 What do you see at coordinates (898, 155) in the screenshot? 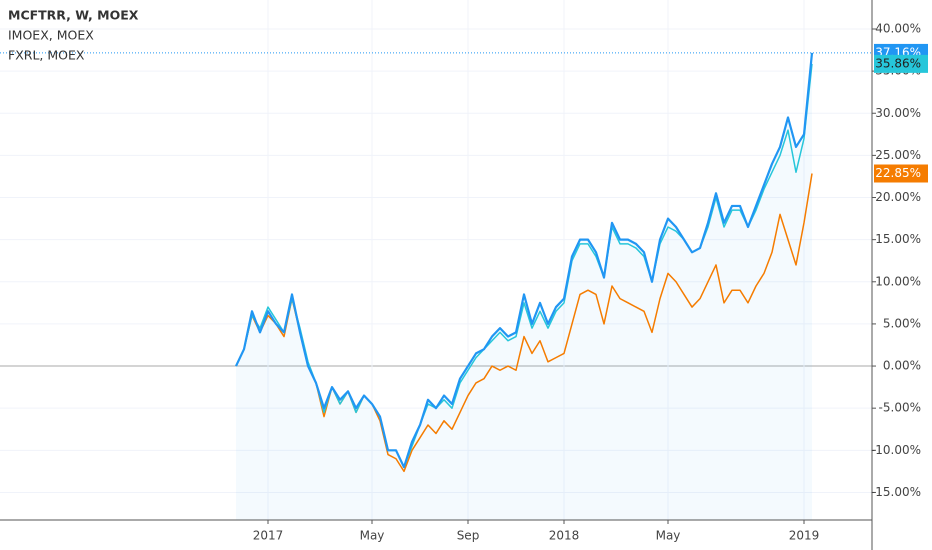
I see `y-tick-label: 25.00%` at bounding box center [898, 155].